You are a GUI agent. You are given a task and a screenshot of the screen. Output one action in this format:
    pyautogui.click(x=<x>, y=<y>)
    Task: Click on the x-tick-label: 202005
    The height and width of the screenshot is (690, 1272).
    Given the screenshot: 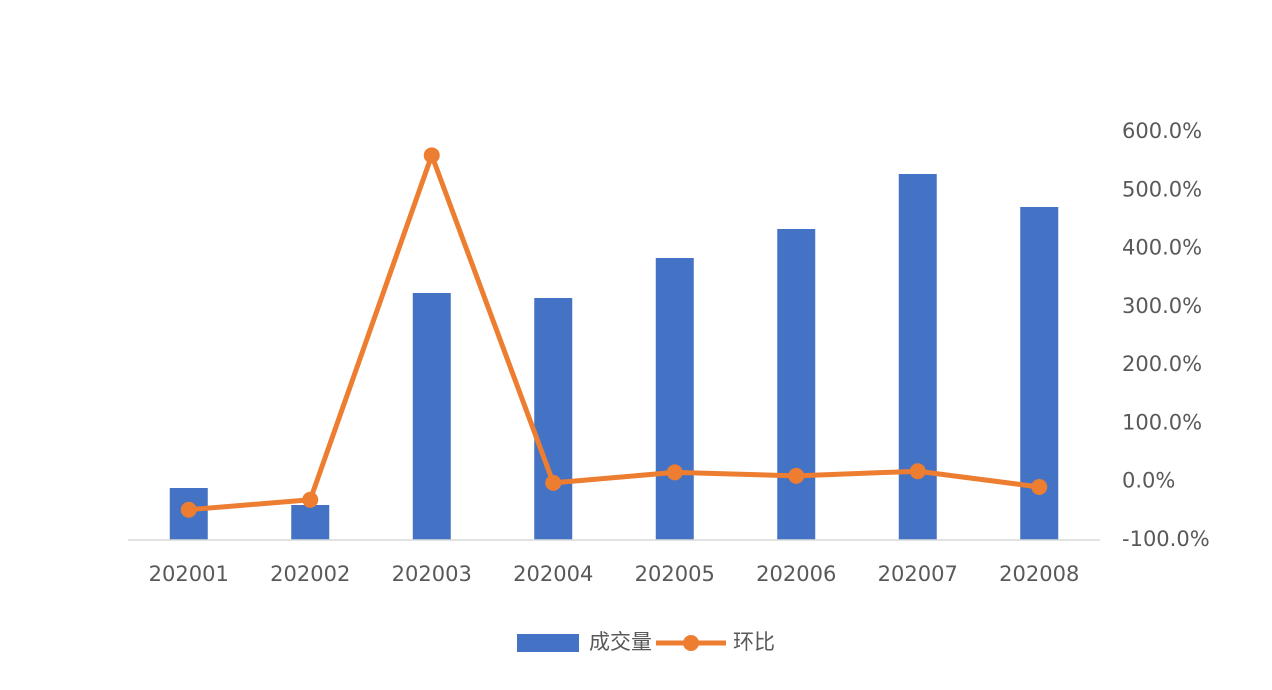 What is the action you would take?
    pyautogui.click(x=675, y=574)
    